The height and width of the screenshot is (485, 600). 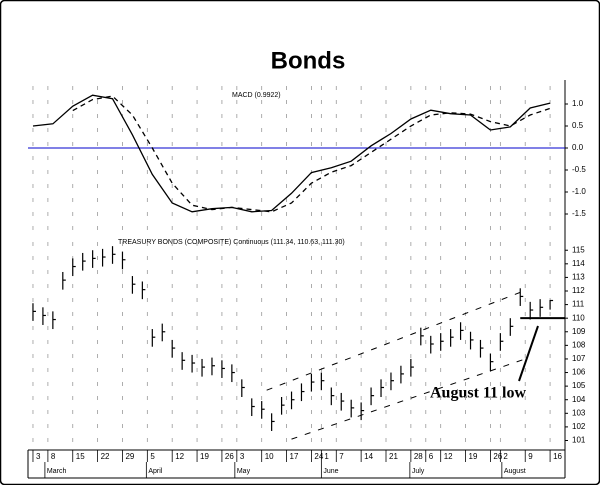 What do you see at coordinates (53, 456) in the screenshot?
I see `x-tick-label: 8` at bounding box center [53, 456].